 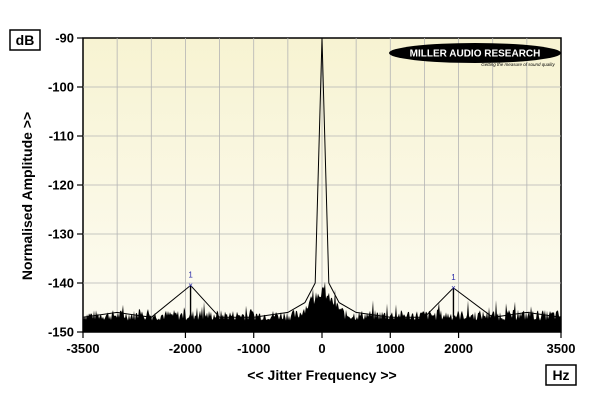 What do you see at coordinates (253, 348) in the screenshot?
I see `x-tick-label: -1000` at bounding box center [253, 348].